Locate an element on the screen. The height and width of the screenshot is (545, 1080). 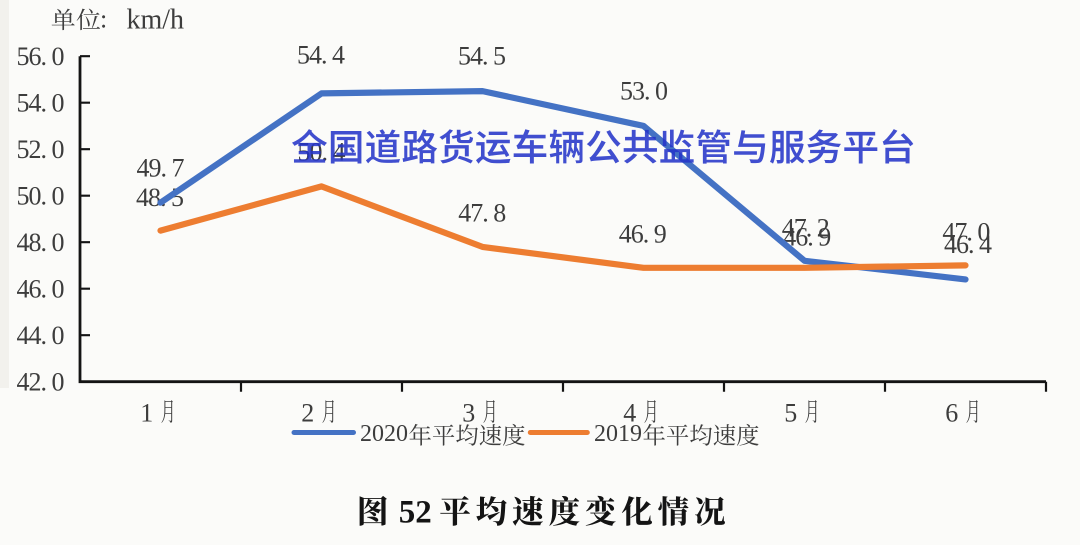
svg-text: 50. 0 is located at coordinates (41, 195).